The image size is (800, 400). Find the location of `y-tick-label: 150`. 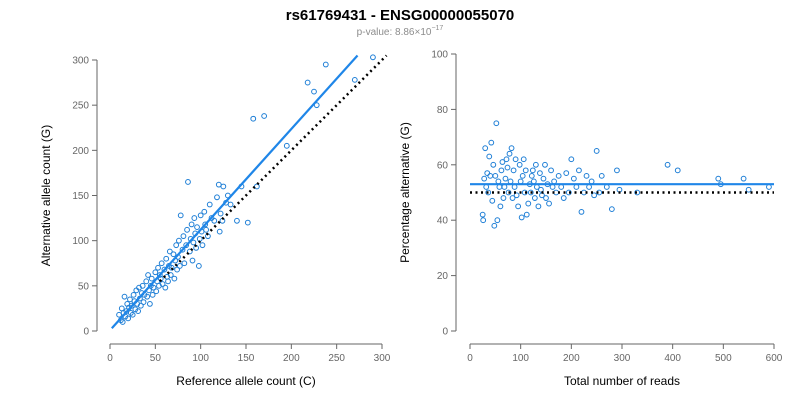

y-tick-label: 150 is located at coordinates (80, 196).